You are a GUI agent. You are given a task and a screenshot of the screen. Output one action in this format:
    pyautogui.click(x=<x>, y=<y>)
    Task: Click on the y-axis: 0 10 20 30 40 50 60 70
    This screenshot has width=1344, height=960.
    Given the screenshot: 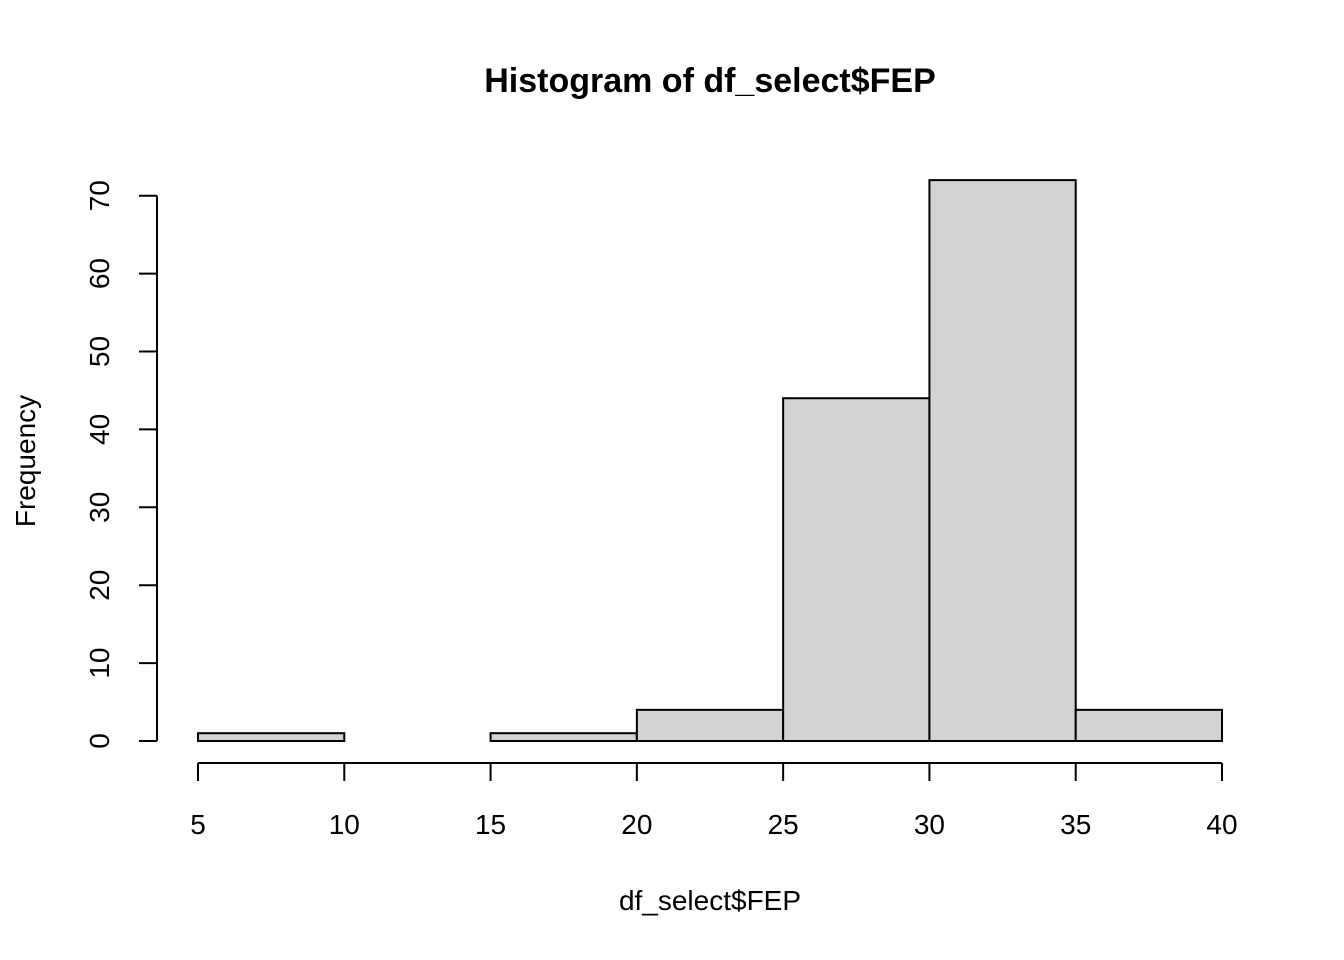 What is the action you would take?
    pyautogui.click(x=121, y=464)
    